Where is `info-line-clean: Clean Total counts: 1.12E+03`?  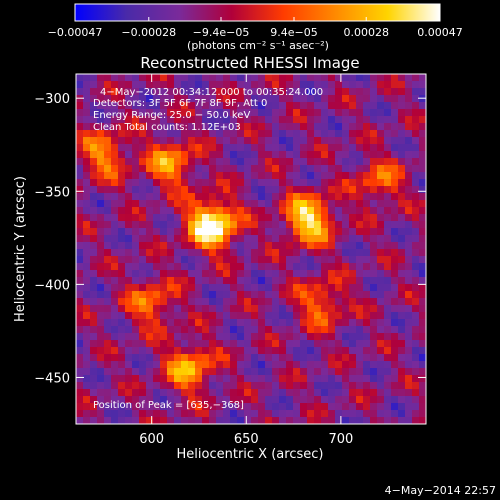 info-line-clean: Clean Total counts: 1.12E+03 is located at coordinates (167, 127).